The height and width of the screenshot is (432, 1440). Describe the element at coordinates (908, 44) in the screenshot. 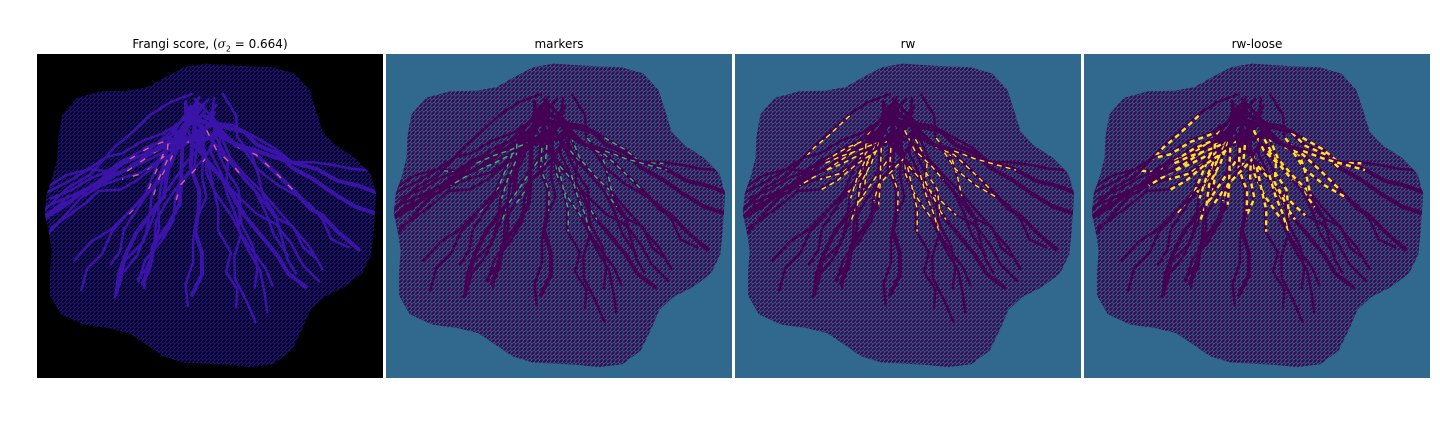

I see `panel-title-rw: rw` at that location.